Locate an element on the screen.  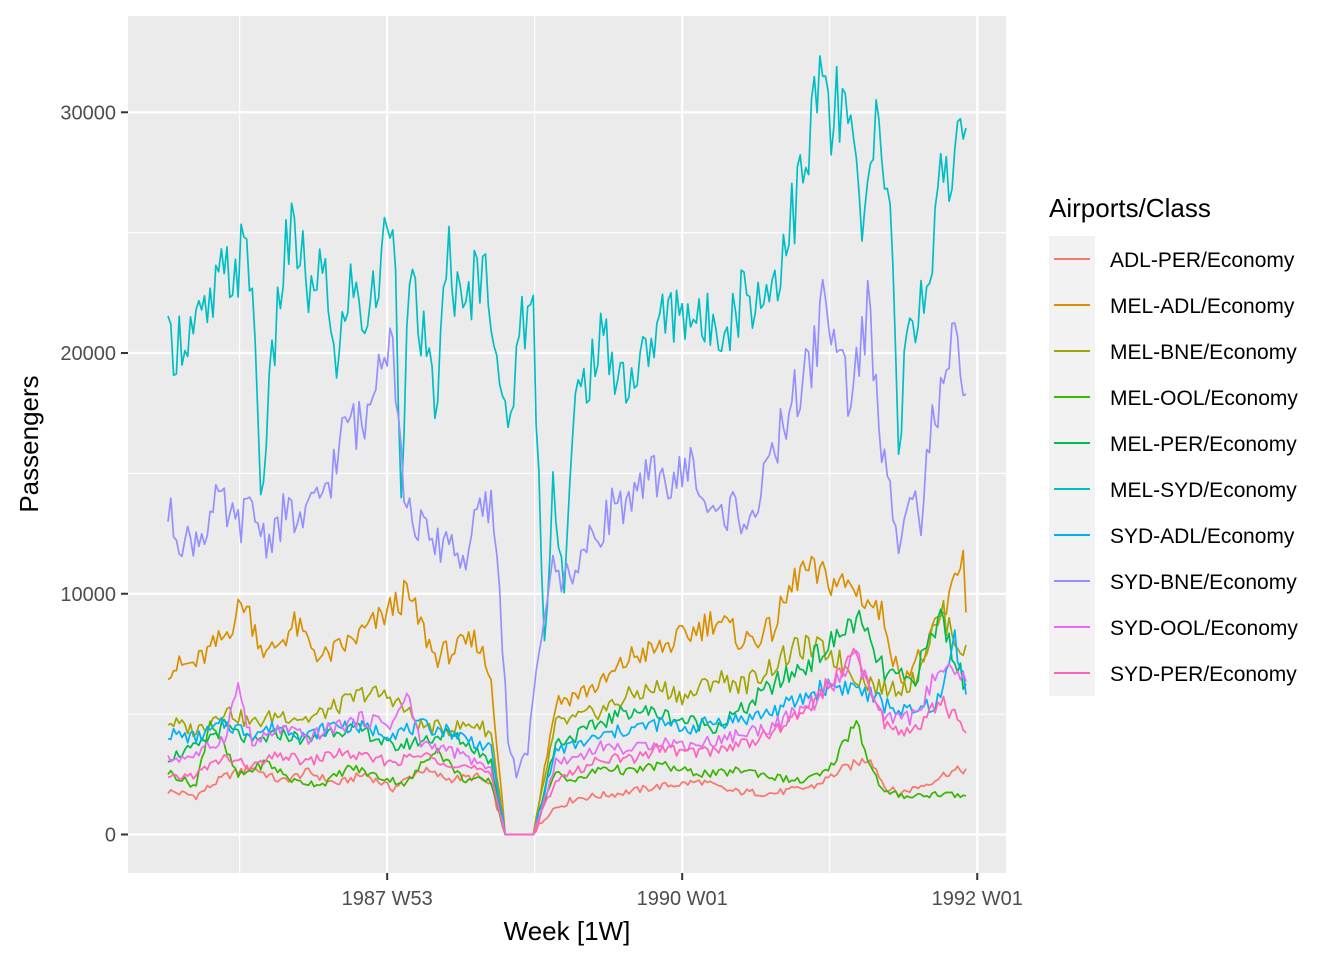
series-line-syd-per-economy is located at coordinates (567, 741).